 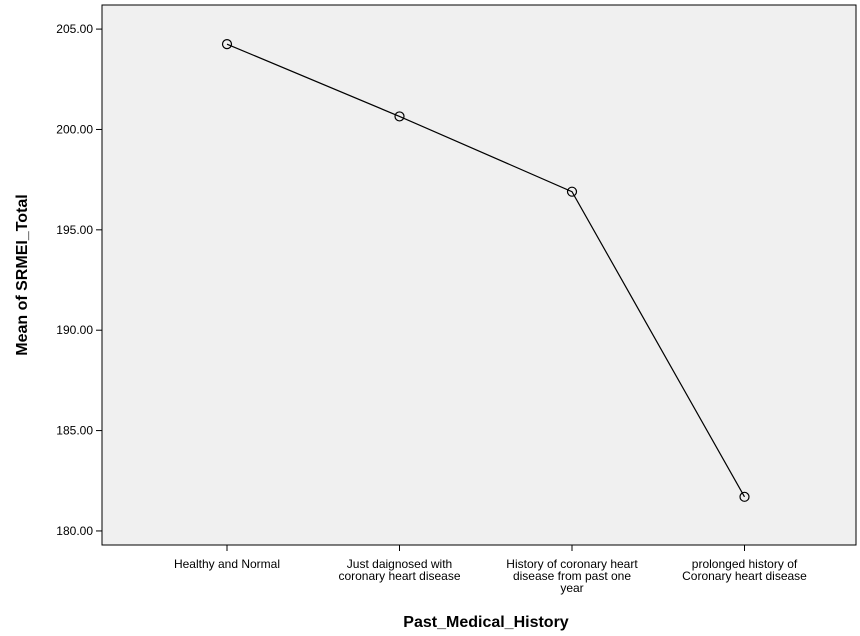 I want to click on y-axis-ticks: 180.00 185.00 190.00 195.00 200.00 205.00, so click(x=79, y=280).